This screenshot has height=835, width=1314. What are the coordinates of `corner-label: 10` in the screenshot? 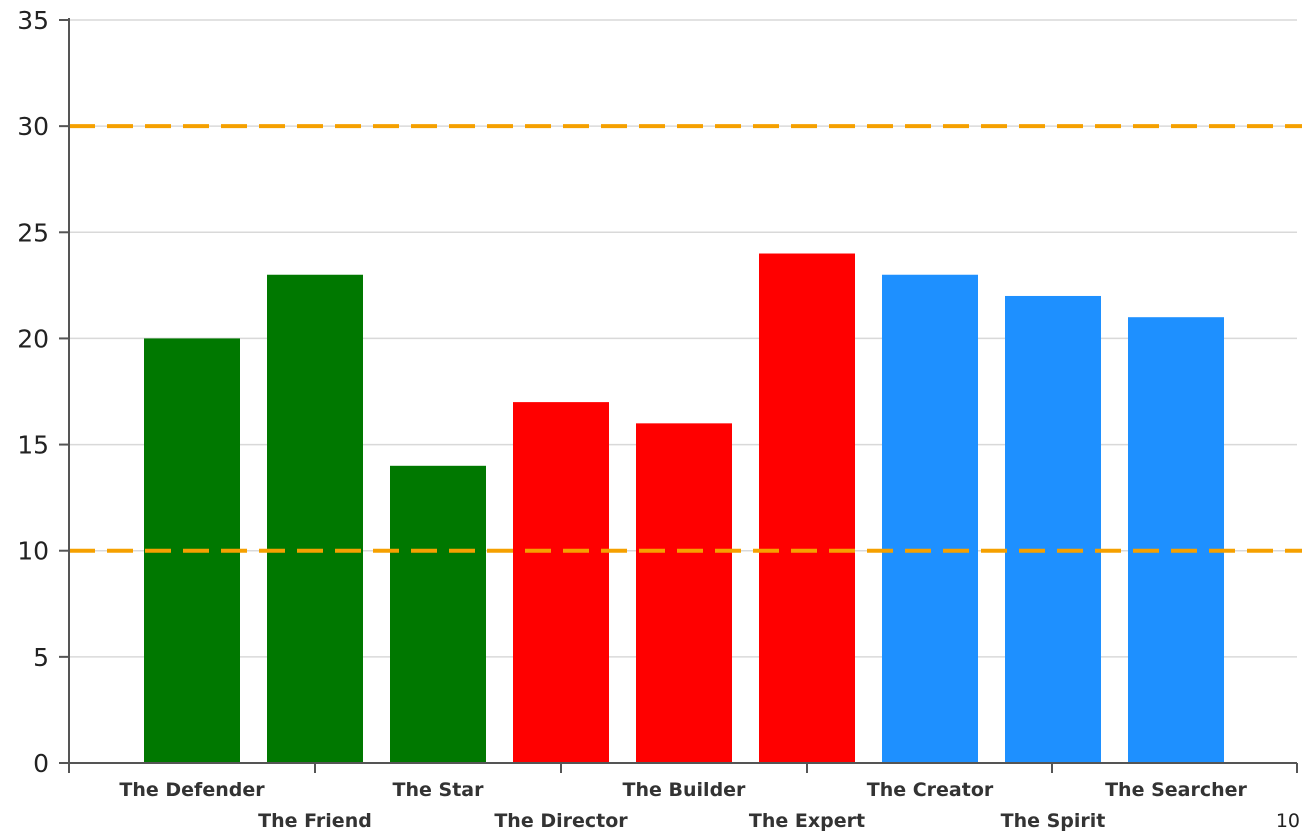 It's located at (1288, 821).